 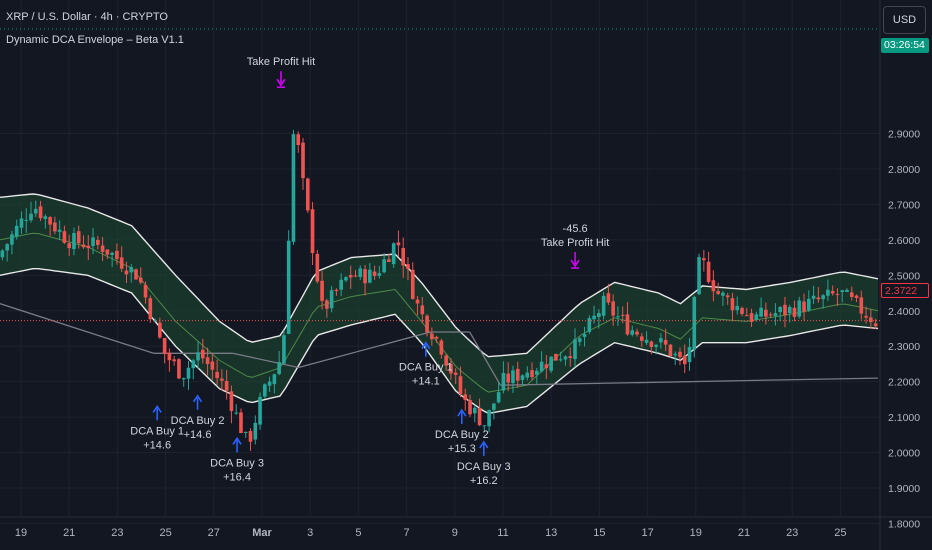 I want to click on trend-line-segment, so click(x=364, y=350).